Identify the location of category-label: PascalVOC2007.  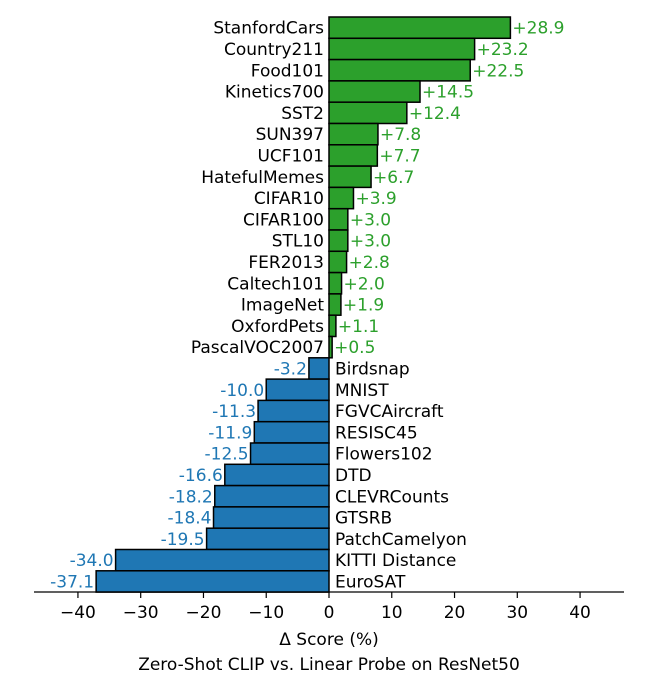
(257, 348).